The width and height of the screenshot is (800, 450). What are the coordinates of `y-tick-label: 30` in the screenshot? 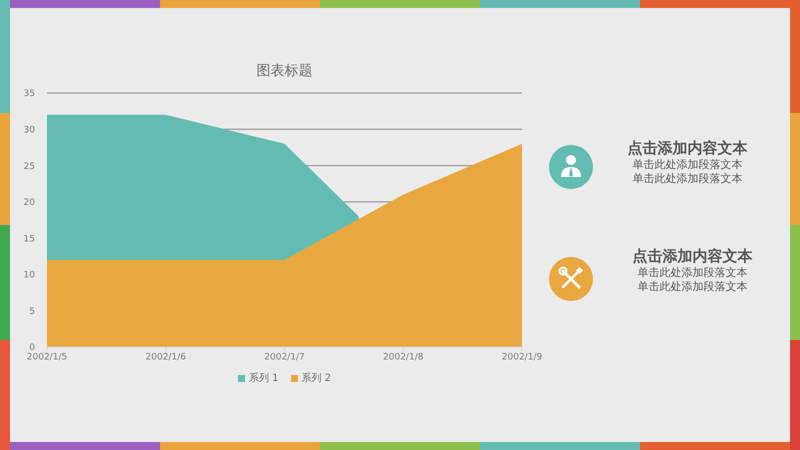 It's located at (30, 130).